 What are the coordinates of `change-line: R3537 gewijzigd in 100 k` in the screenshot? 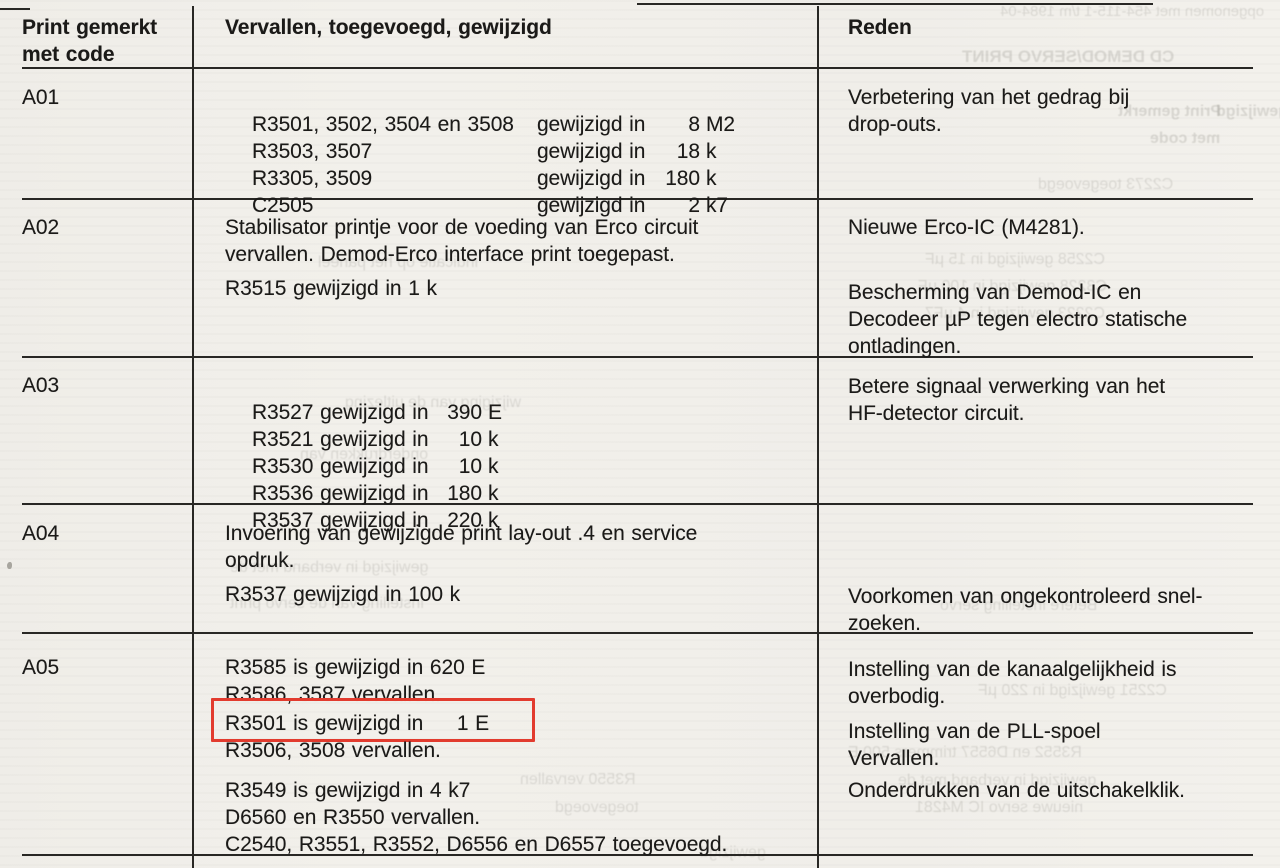 It's located at (343, 594).